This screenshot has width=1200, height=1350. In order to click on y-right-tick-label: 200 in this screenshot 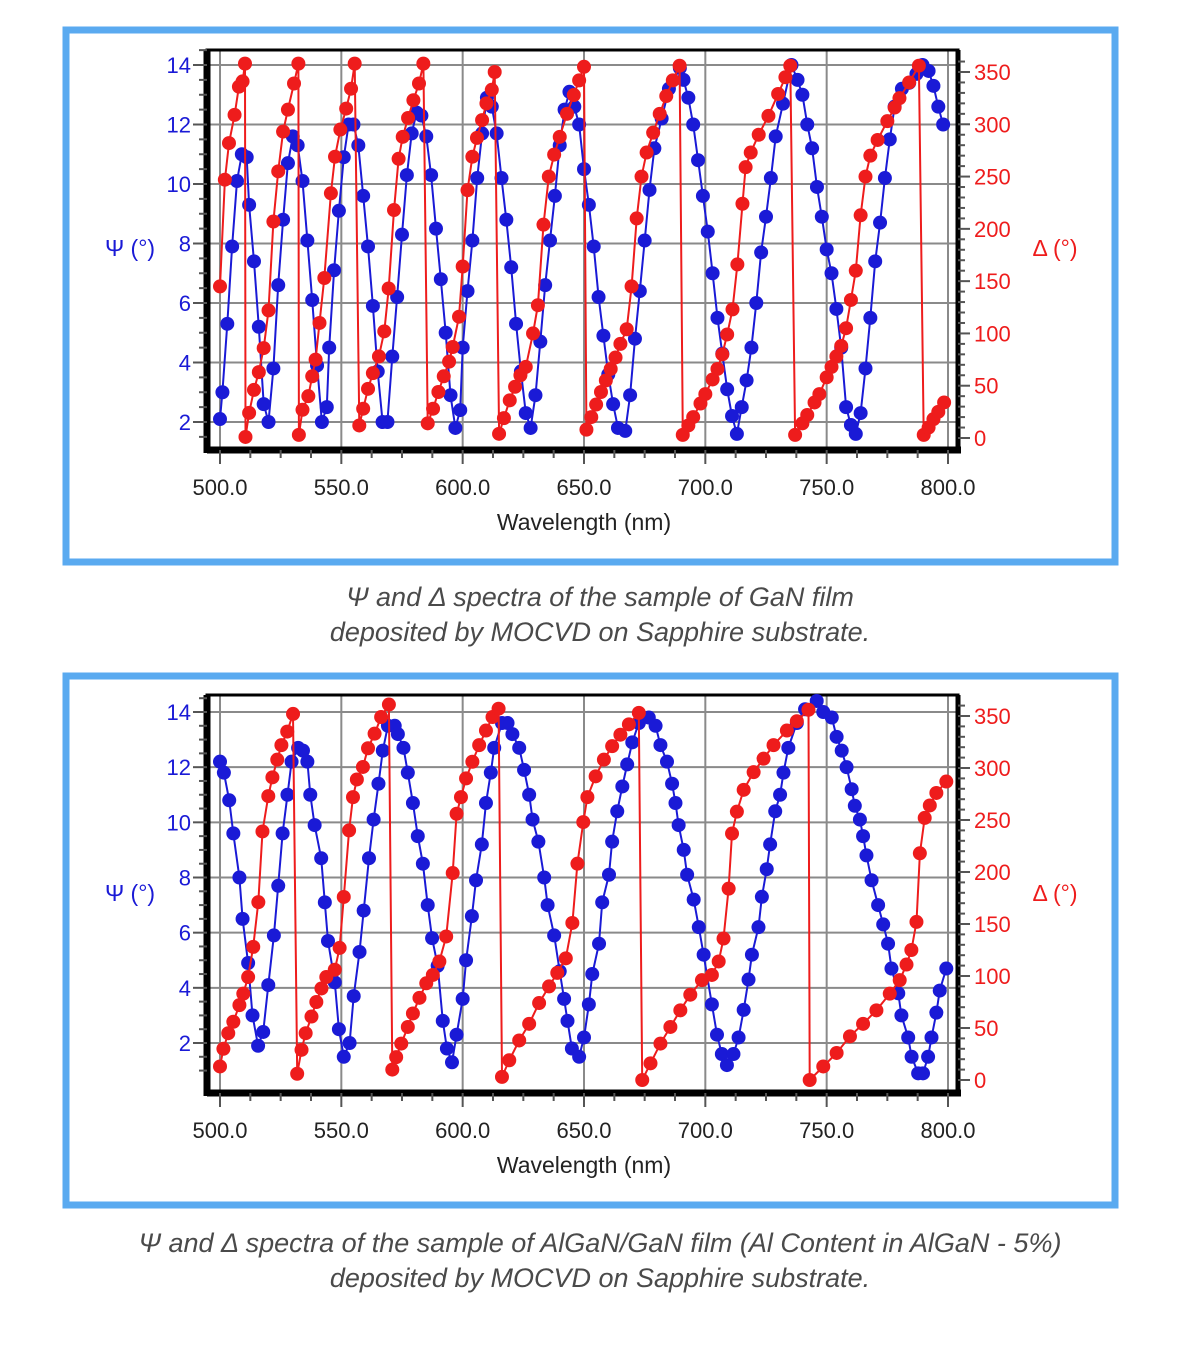, I will do `click(992, 872)`.